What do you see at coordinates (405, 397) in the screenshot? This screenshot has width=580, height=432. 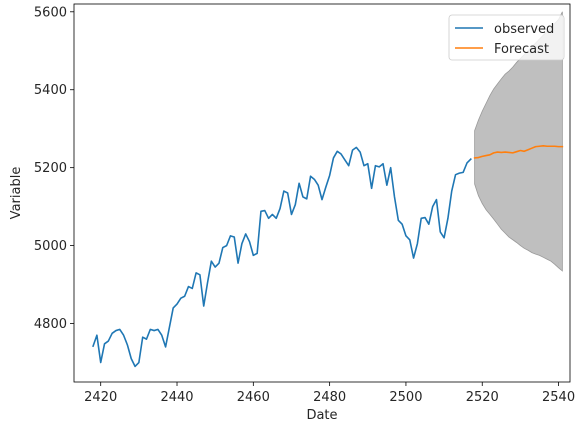 I see `x-tick-label: 2500` at bounding box center [405, 397].